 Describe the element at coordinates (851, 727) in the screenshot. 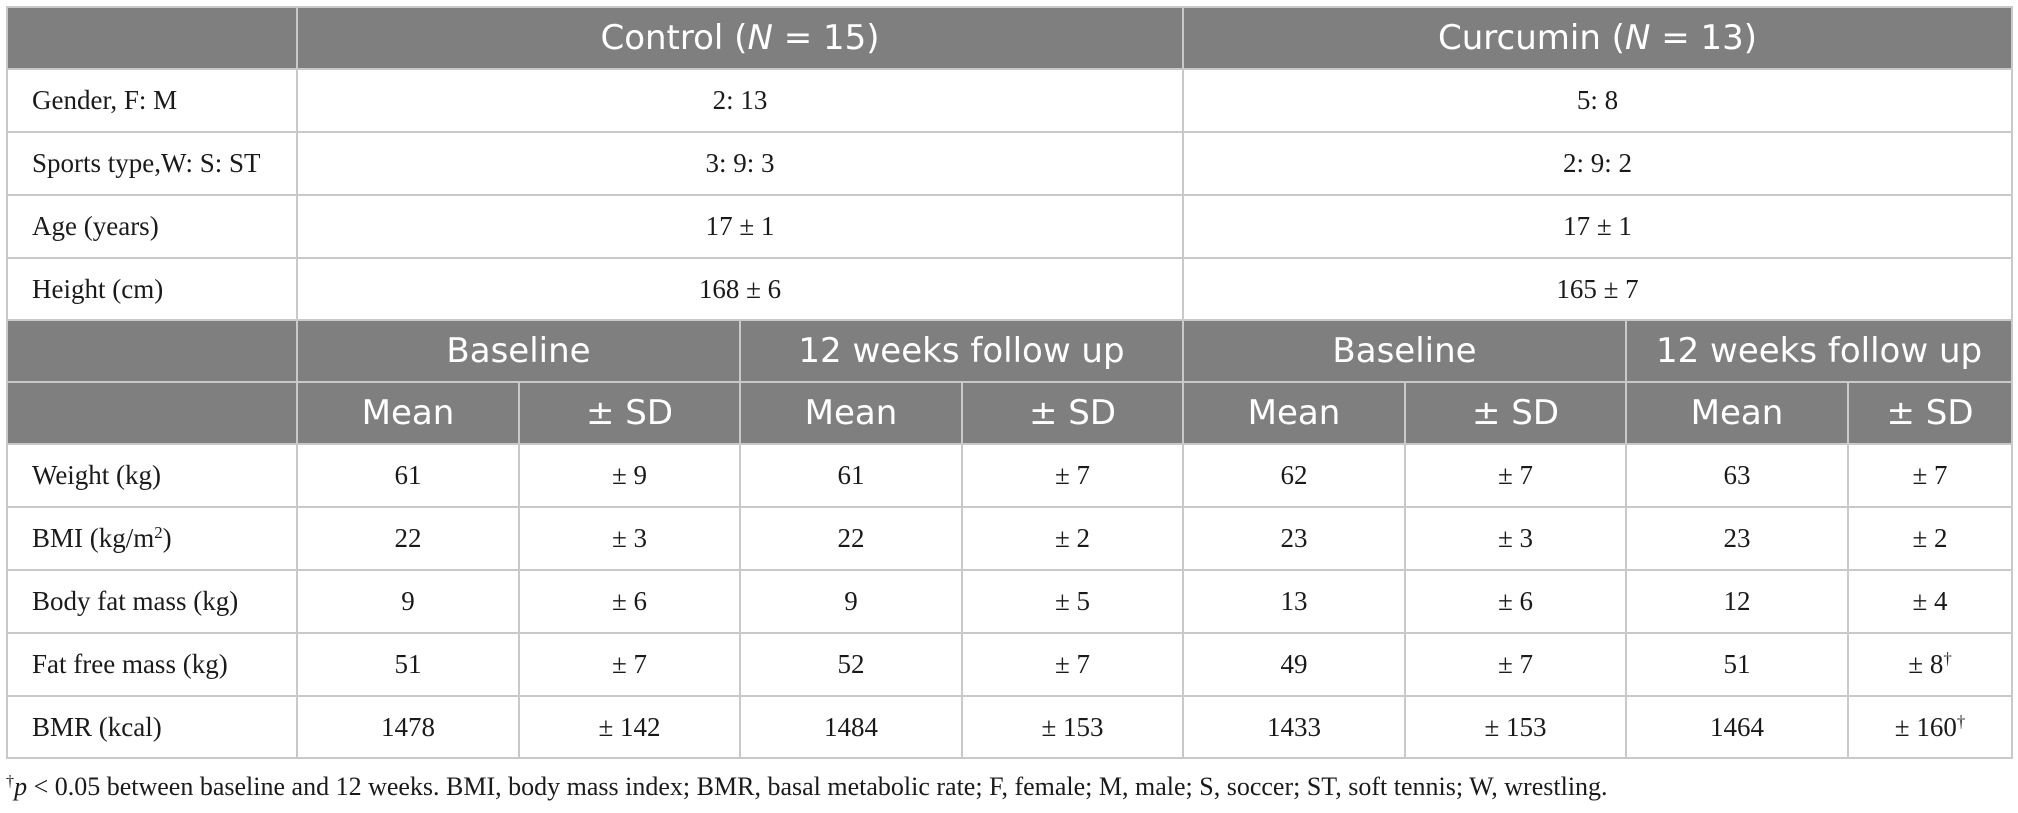

I see `table-cell: 1484` at that location.